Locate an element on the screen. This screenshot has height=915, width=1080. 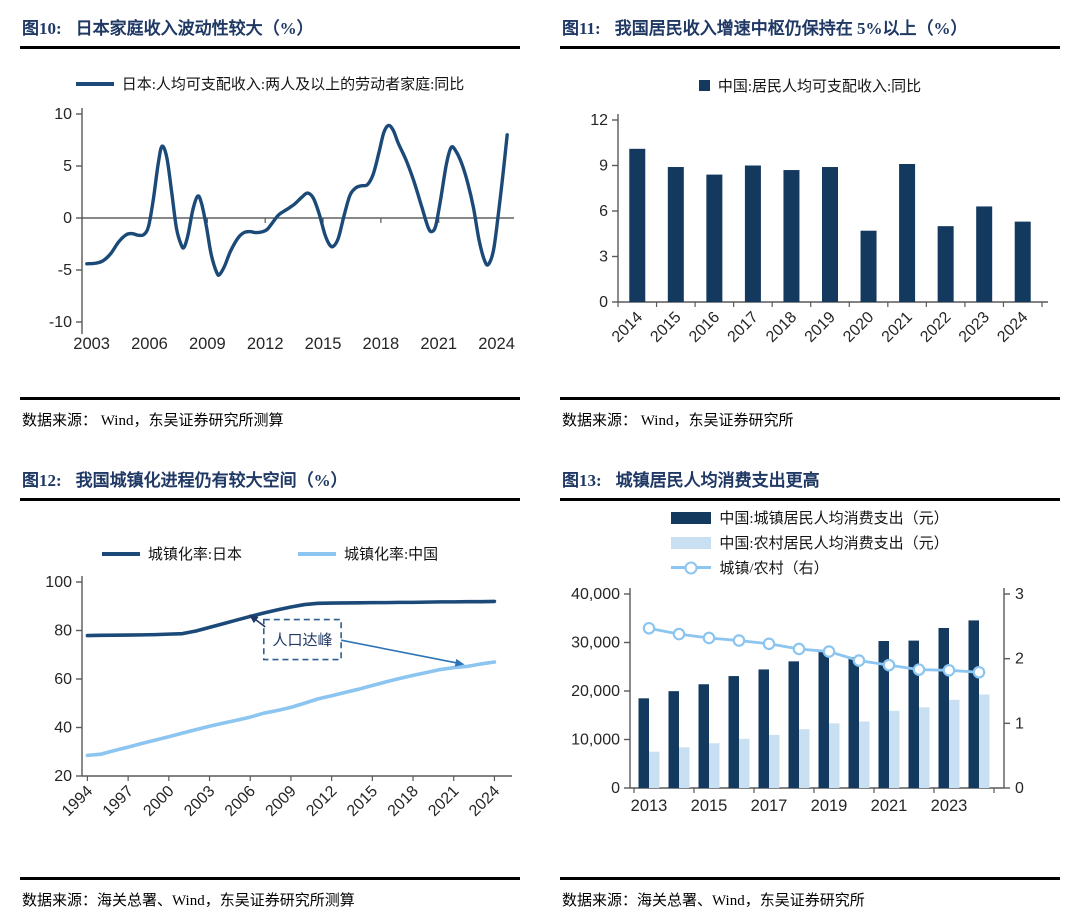
svg-text: 人口达峰 is located at coordinates (302, 640).